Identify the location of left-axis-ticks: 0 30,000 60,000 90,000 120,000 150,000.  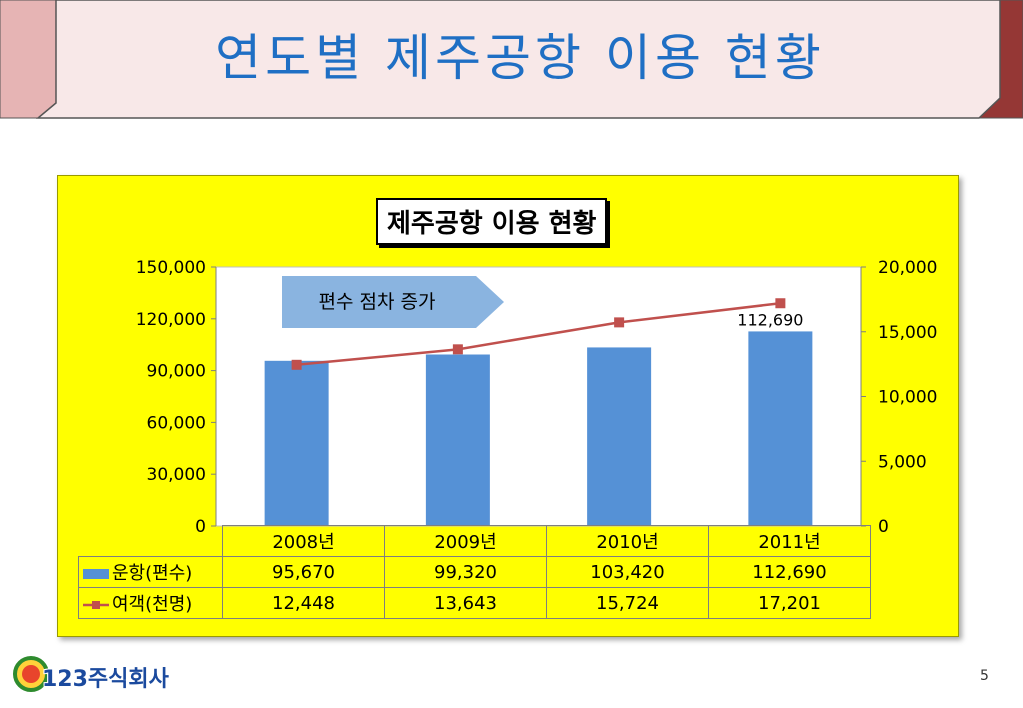
(176, 397).